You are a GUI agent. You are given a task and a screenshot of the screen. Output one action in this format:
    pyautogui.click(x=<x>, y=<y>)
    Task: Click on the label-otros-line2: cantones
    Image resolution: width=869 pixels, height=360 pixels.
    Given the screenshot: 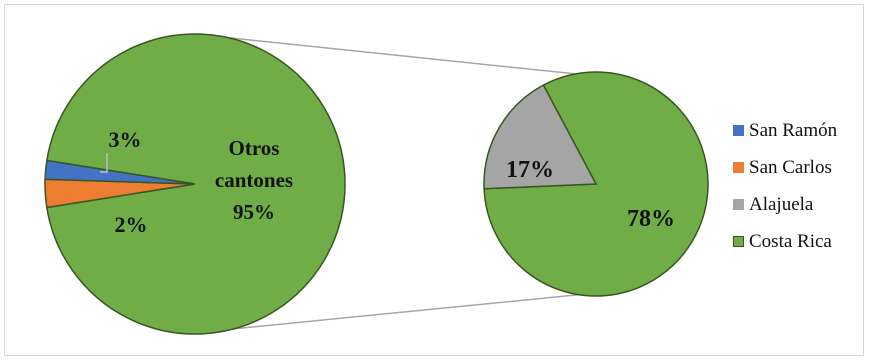 What is the action you would take?
    pyautogui.click(x=254, y=180)
    